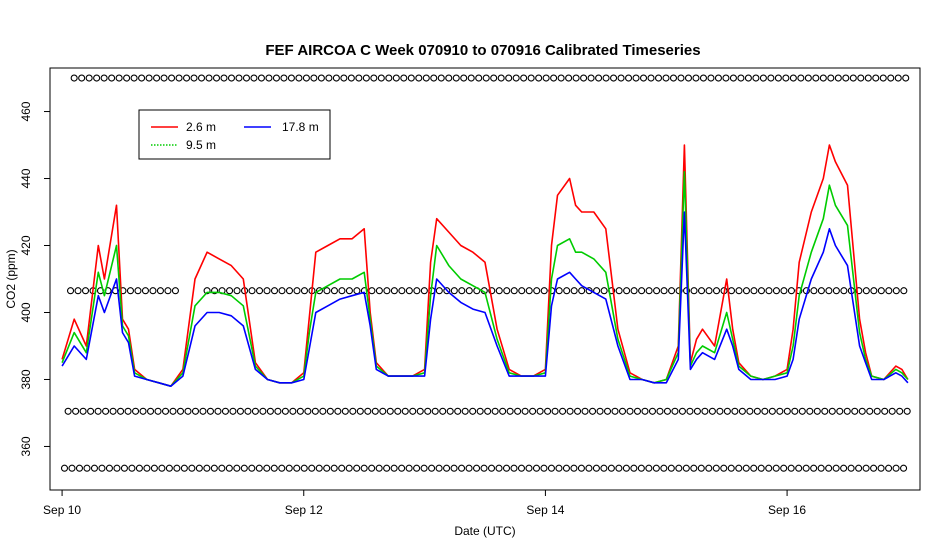 This screenshot has height=540, width=936. Describe the element at coordinates (35, 278) in the screenshot. I see `y-axis: 360 380 400 420 440 460` at that location.